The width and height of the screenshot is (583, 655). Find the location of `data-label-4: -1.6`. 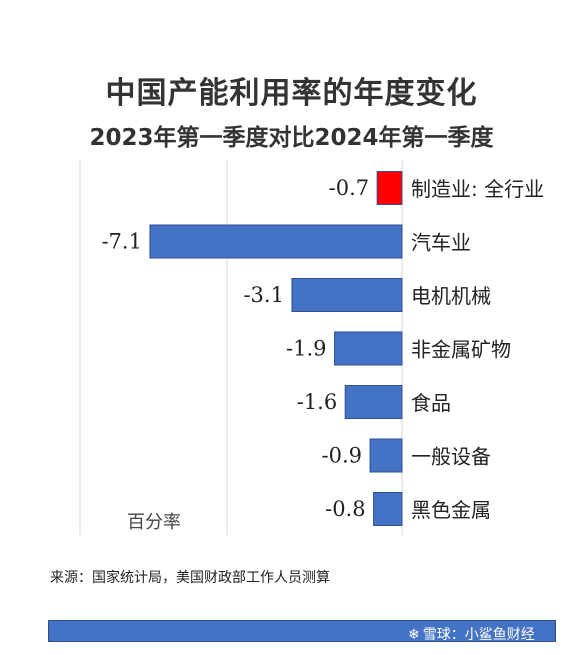

data-label-4: -1.6 is located at coordinates (317, 402).